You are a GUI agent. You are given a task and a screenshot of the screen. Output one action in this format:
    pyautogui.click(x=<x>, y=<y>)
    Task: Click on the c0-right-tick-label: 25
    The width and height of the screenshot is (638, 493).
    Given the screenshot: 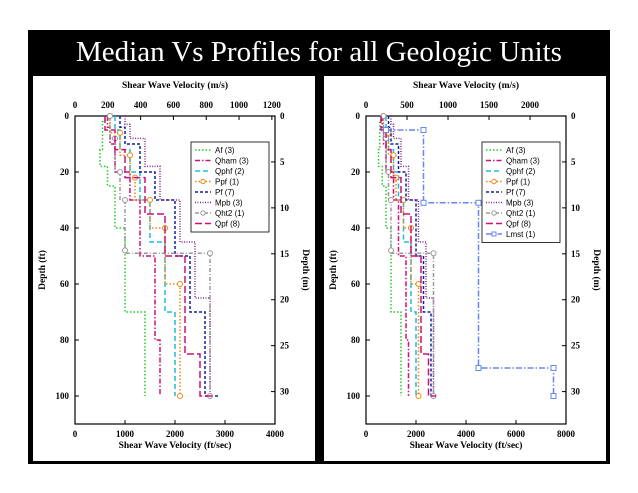 What is the action you would take?
    pyautogui.click(x=285, y=346)
    